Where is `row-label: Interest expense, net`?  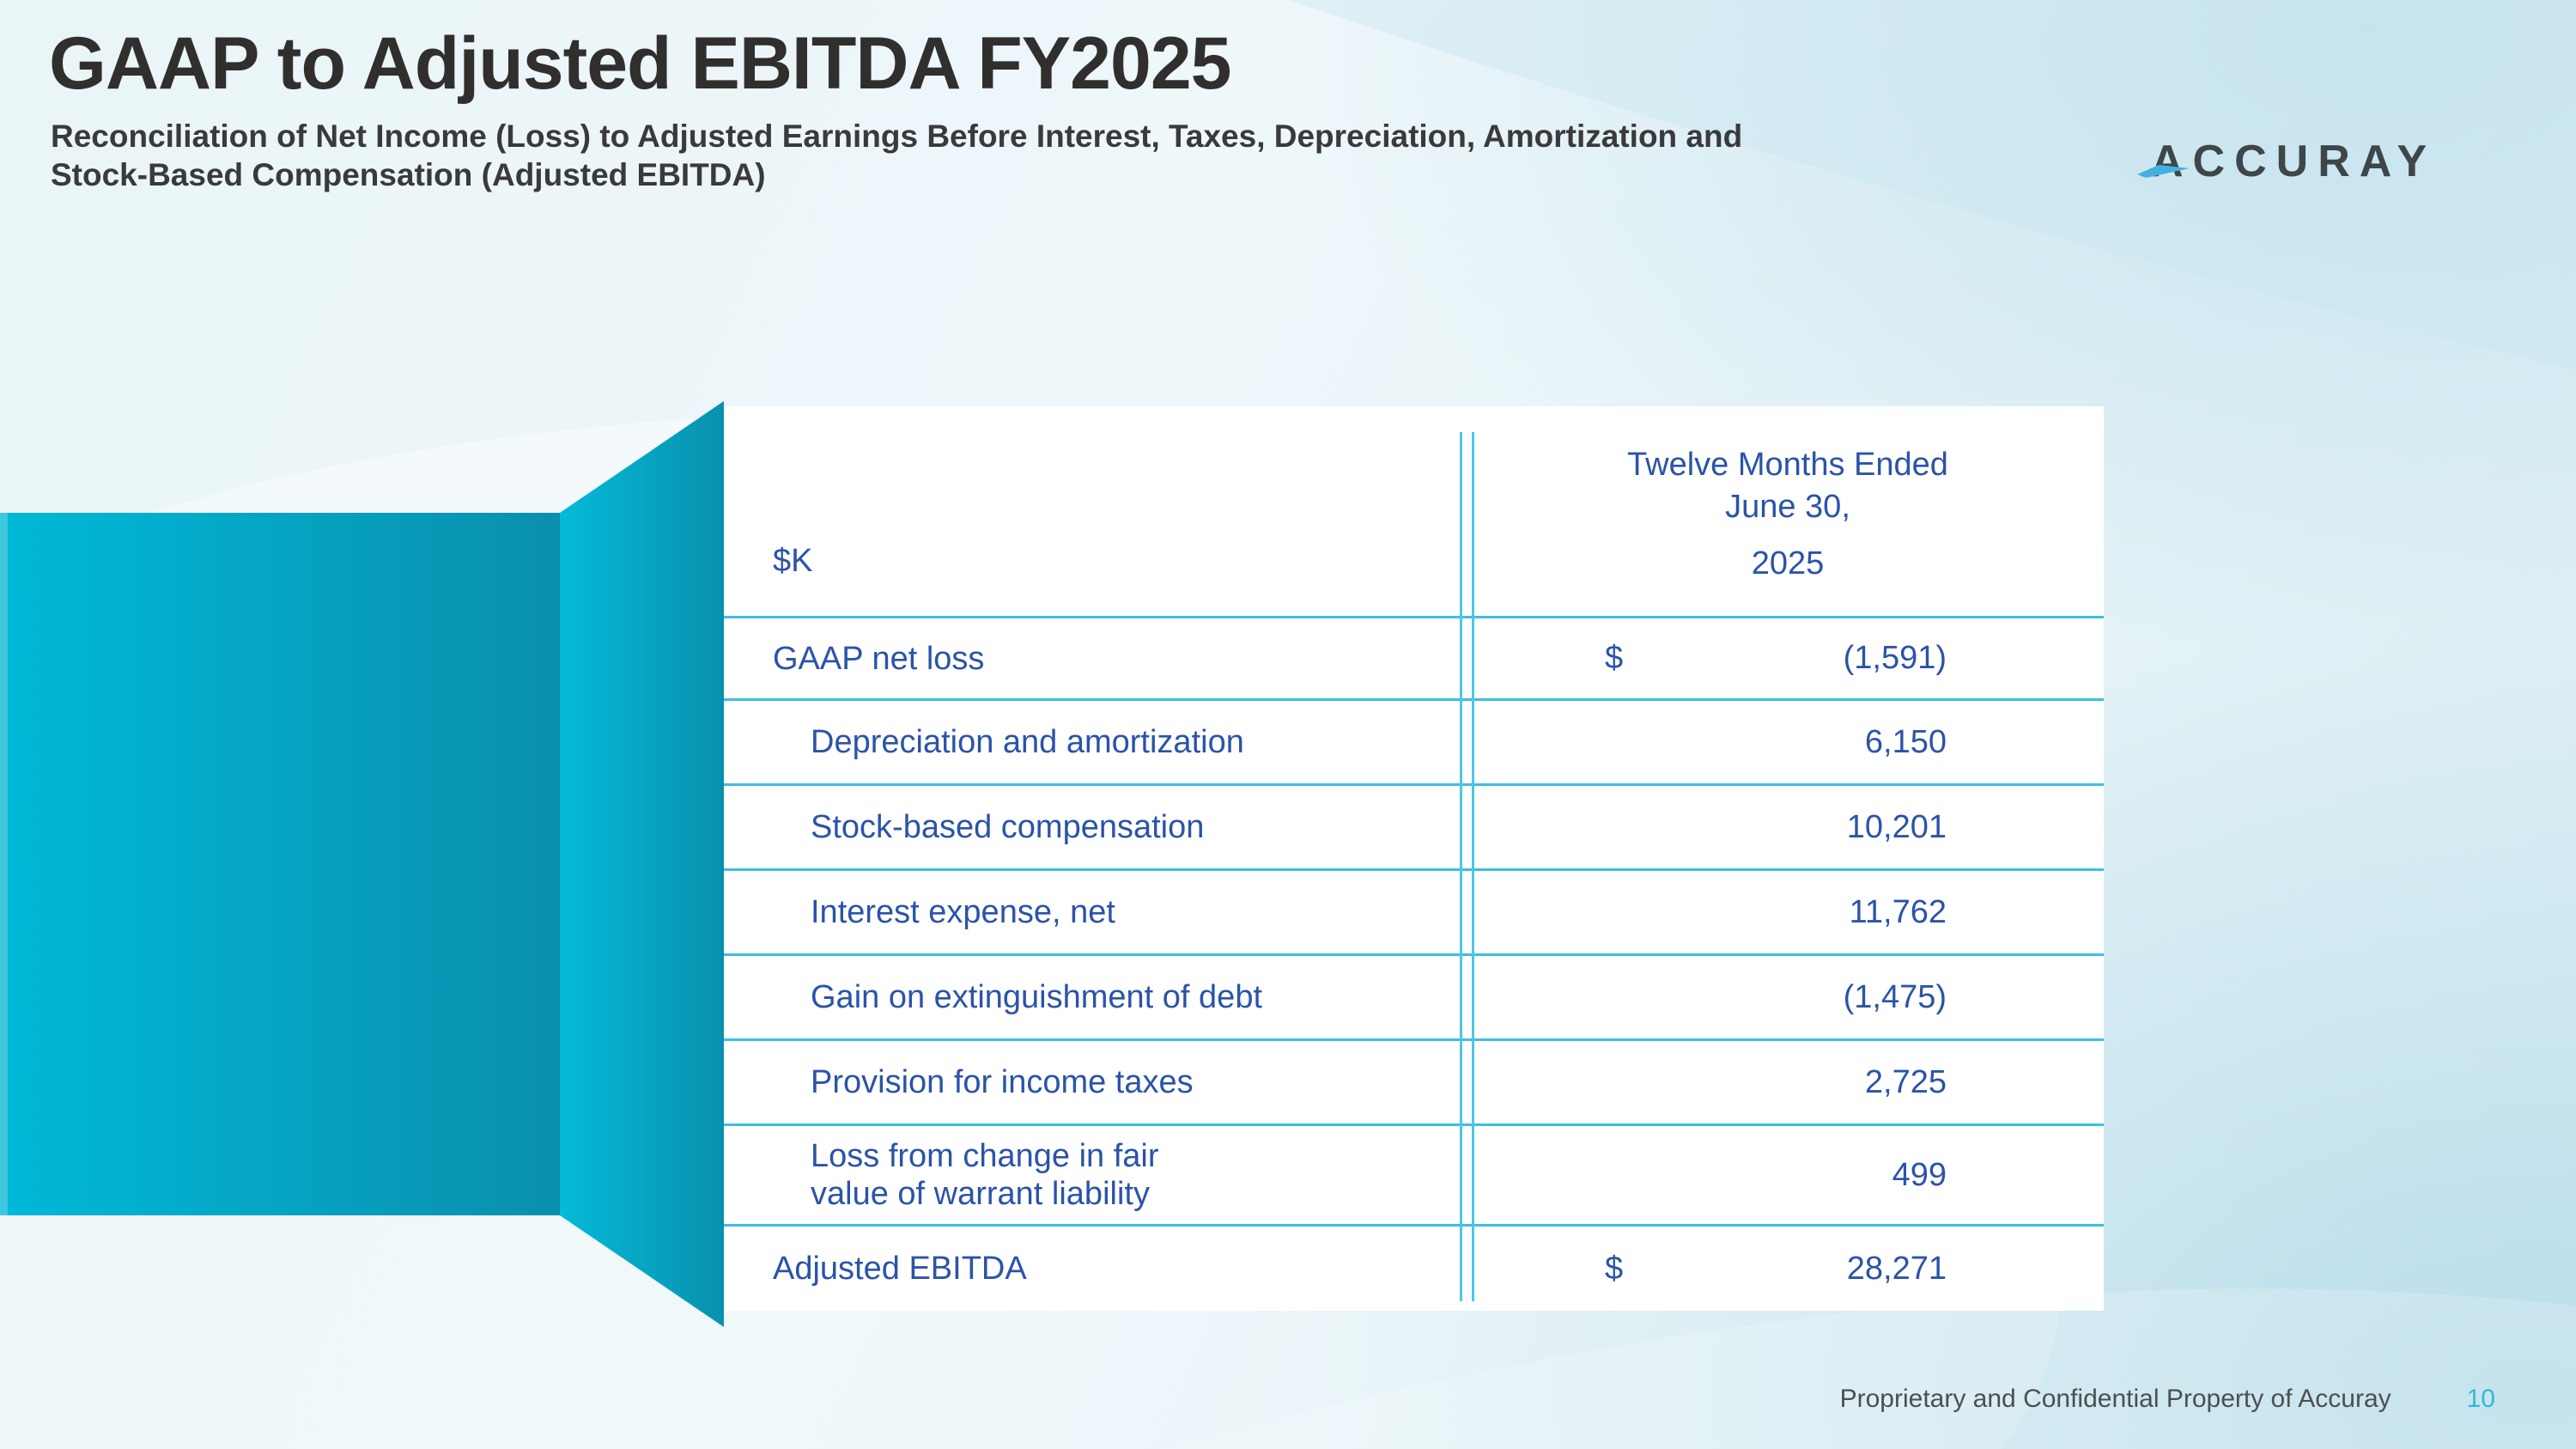
row-label: Interest expense, net is located at coordinates (919, 912).